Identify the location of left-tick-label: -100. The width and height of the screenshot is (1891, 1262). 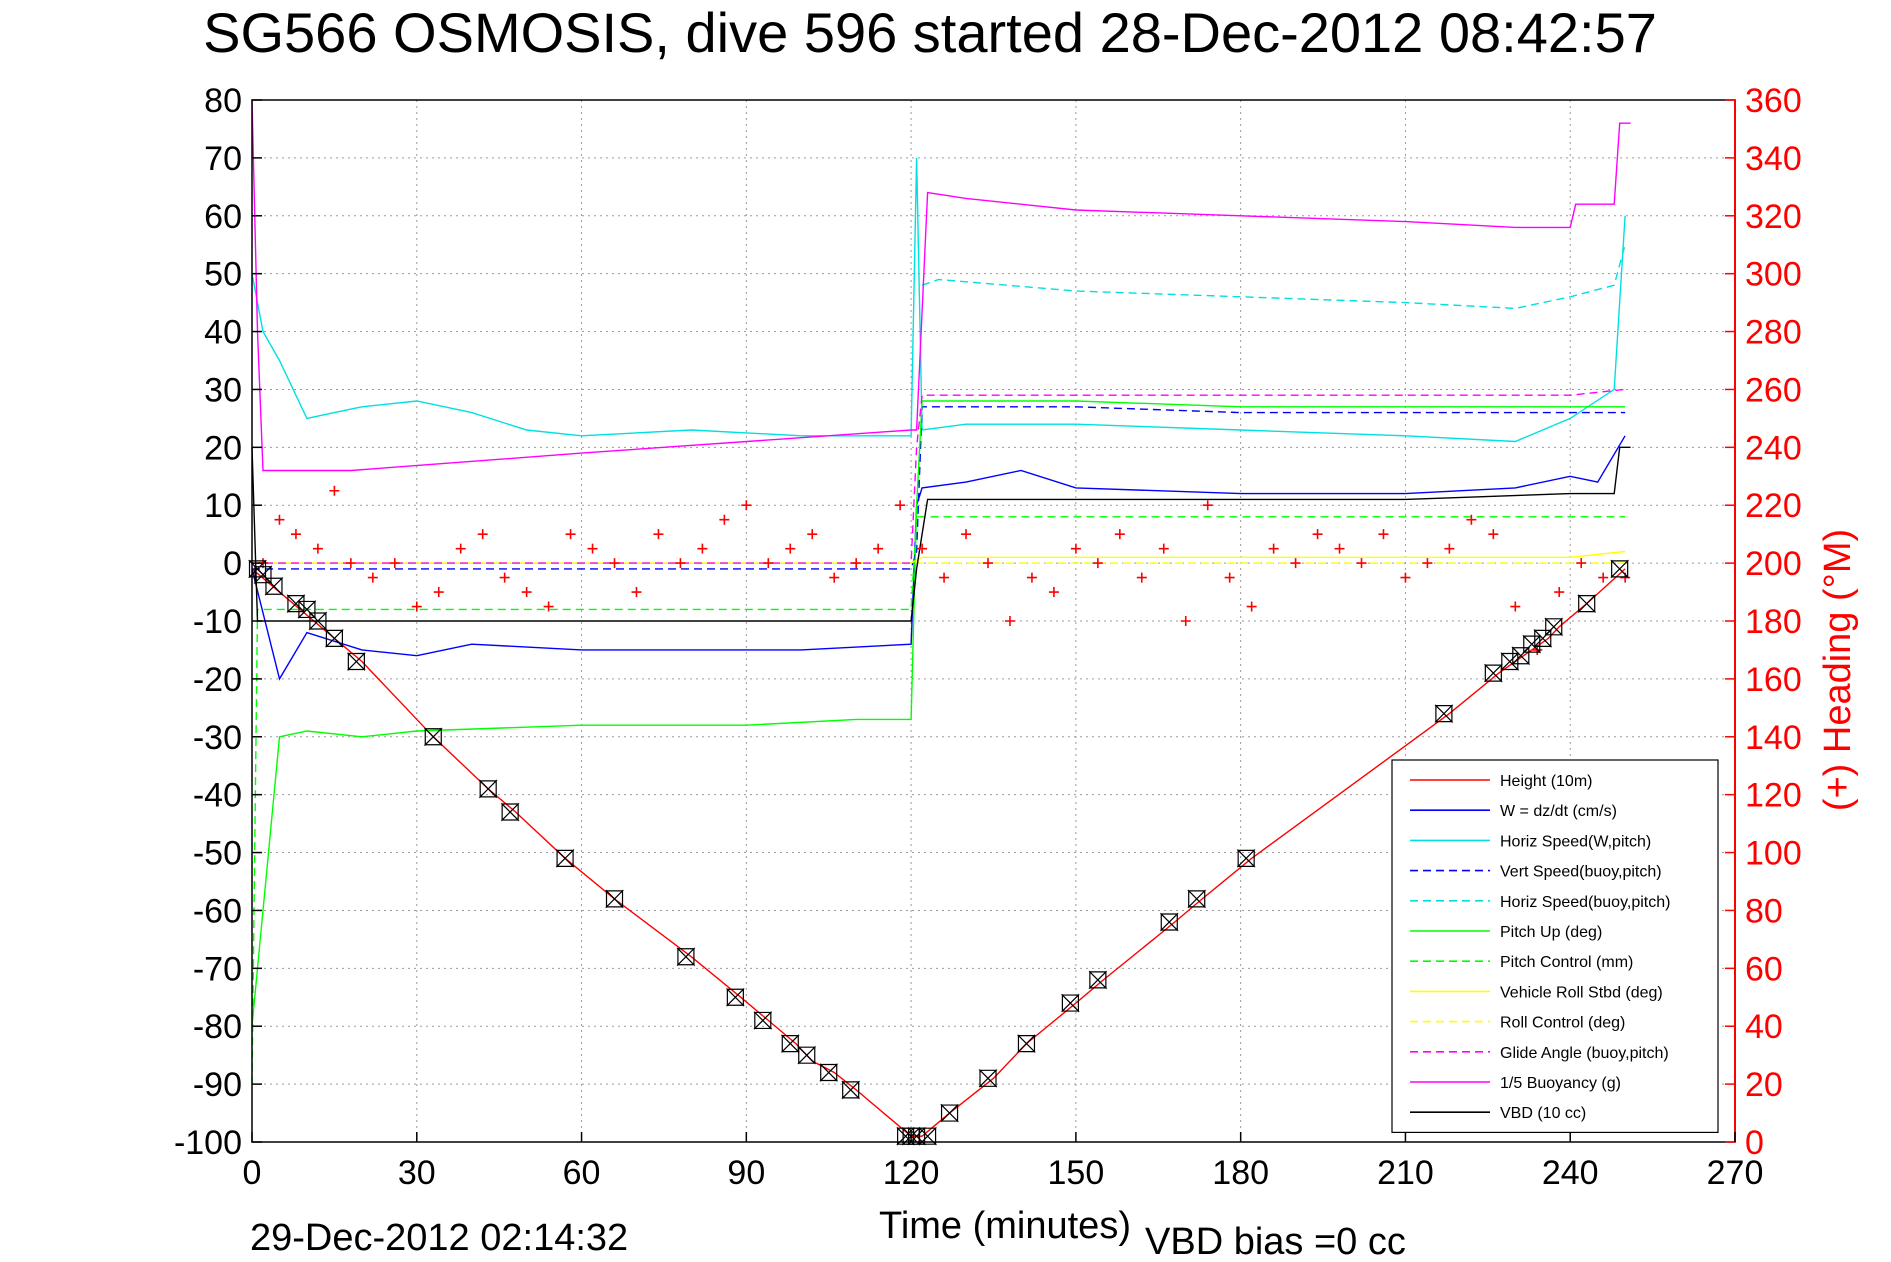
(208, 1143).